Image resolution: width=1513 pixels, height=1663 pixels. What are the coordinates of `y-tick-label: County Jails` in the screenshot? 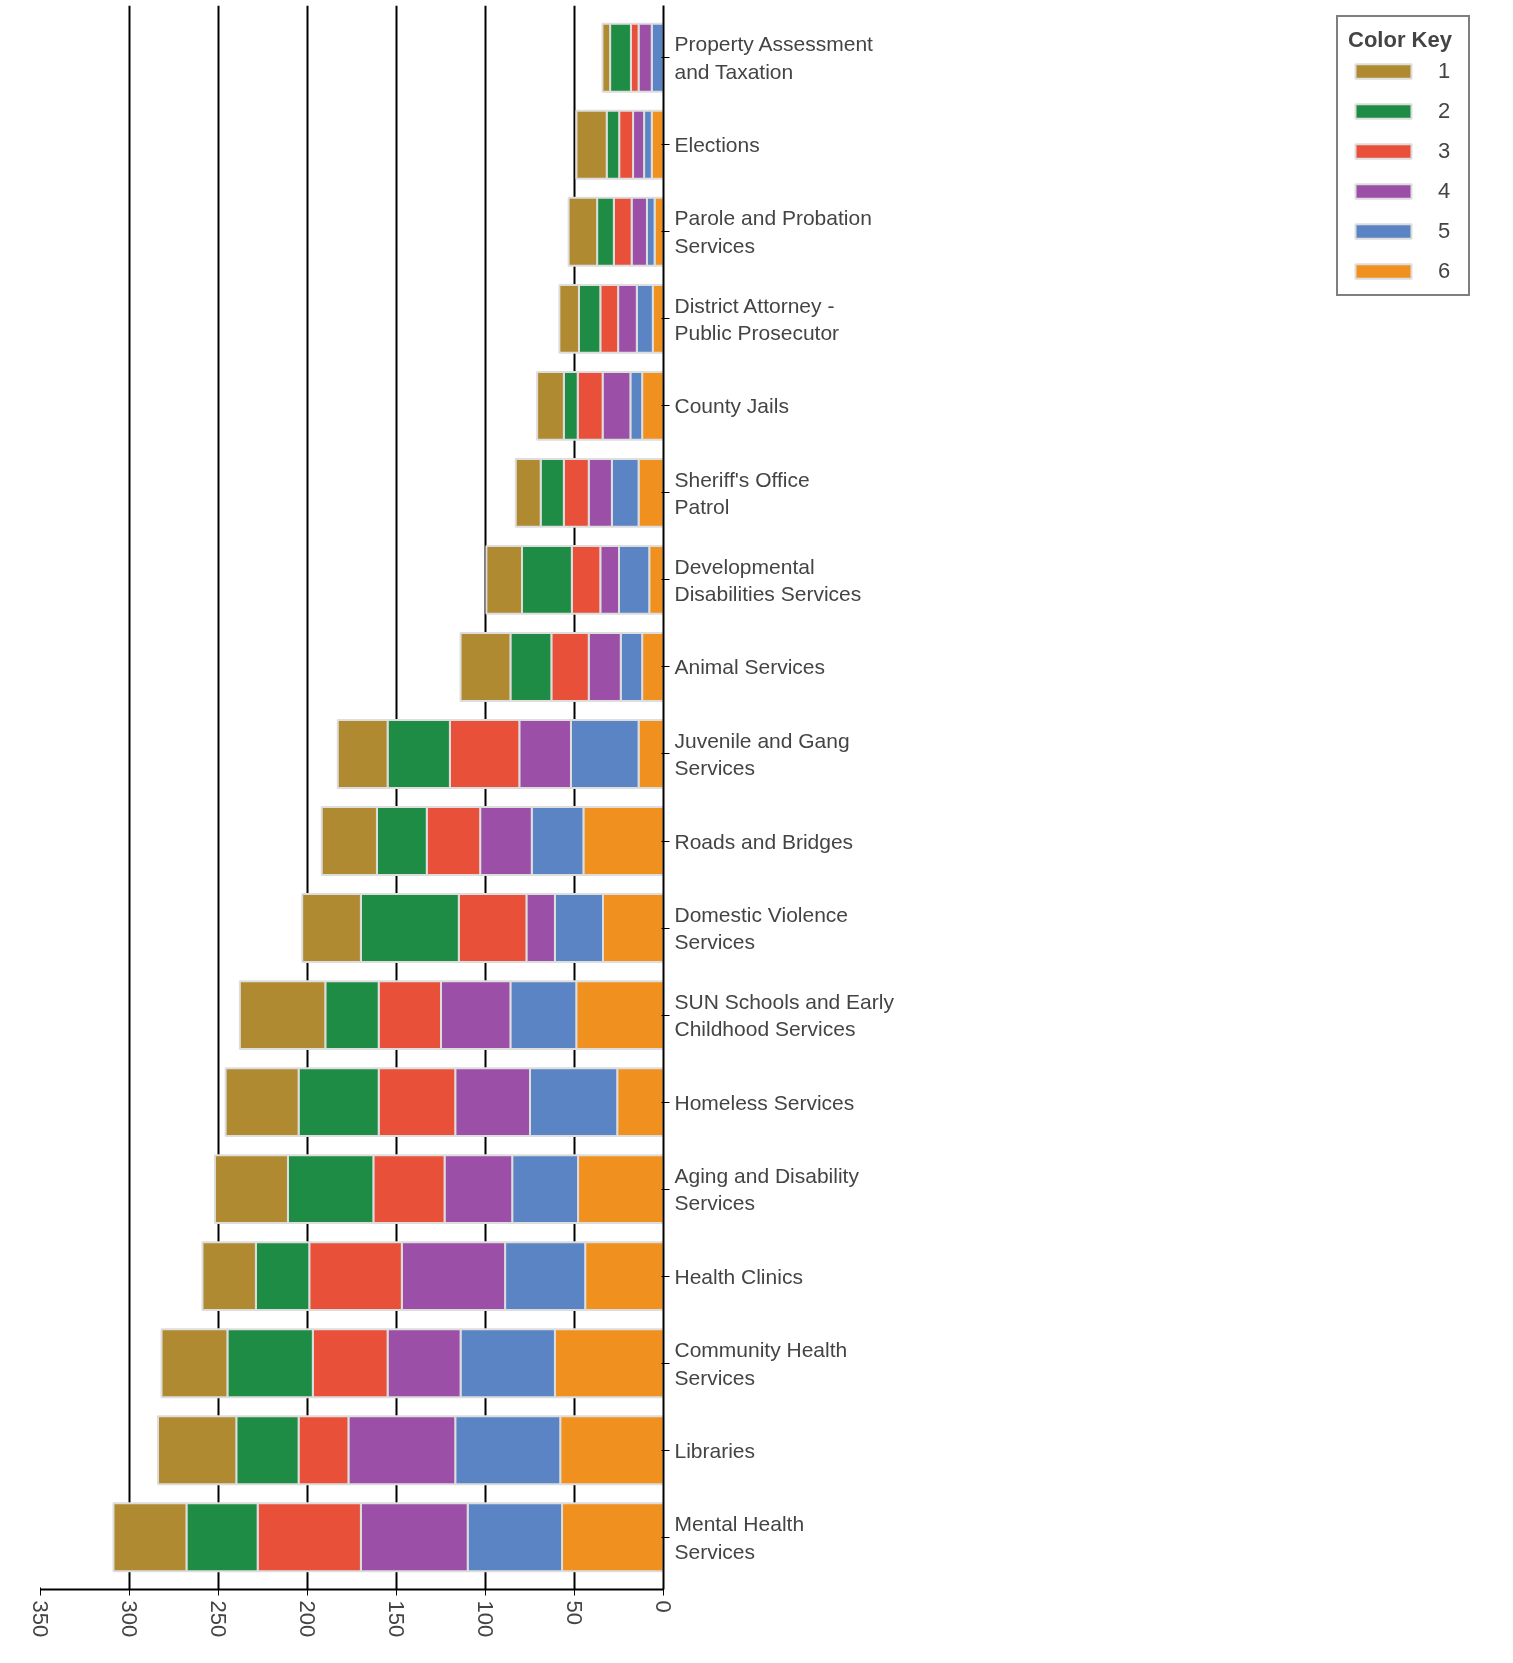 It's located at (731, 406).